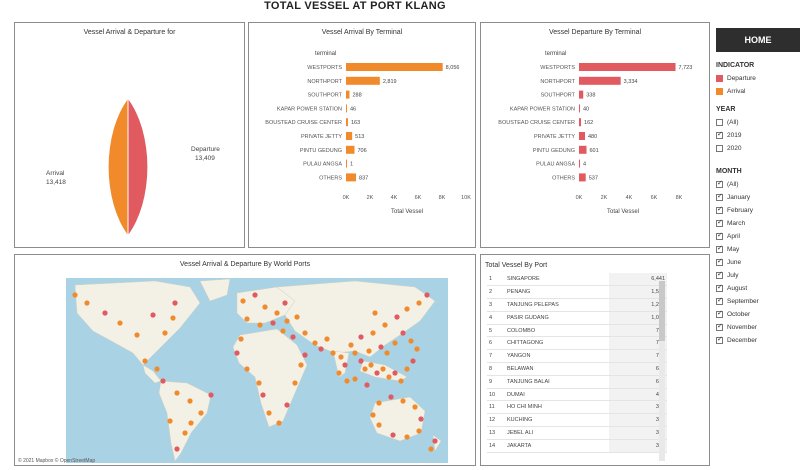 Image resolution: width=806 pixels, height=470 pixels. Describe the element at coordinates (577, 280) in the screenshot. I see `table-row: 1 SINGAPORE 6,441` at that location.